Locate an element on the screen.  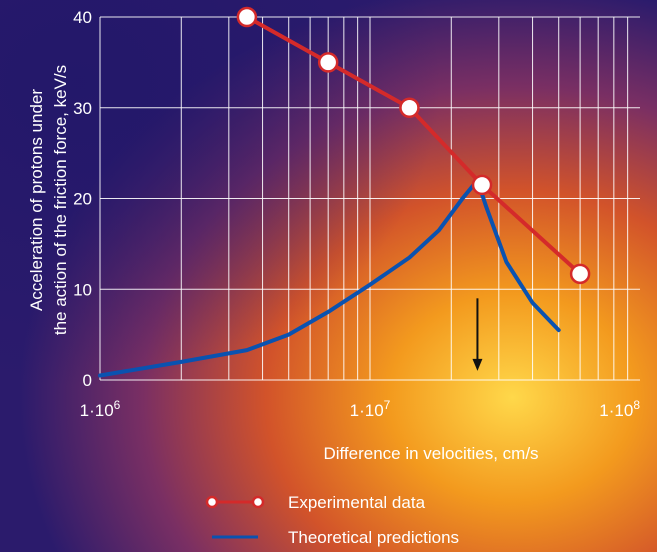
y-tick-labels: 0 10 20 30 40 is located at coordinates (82, 199).